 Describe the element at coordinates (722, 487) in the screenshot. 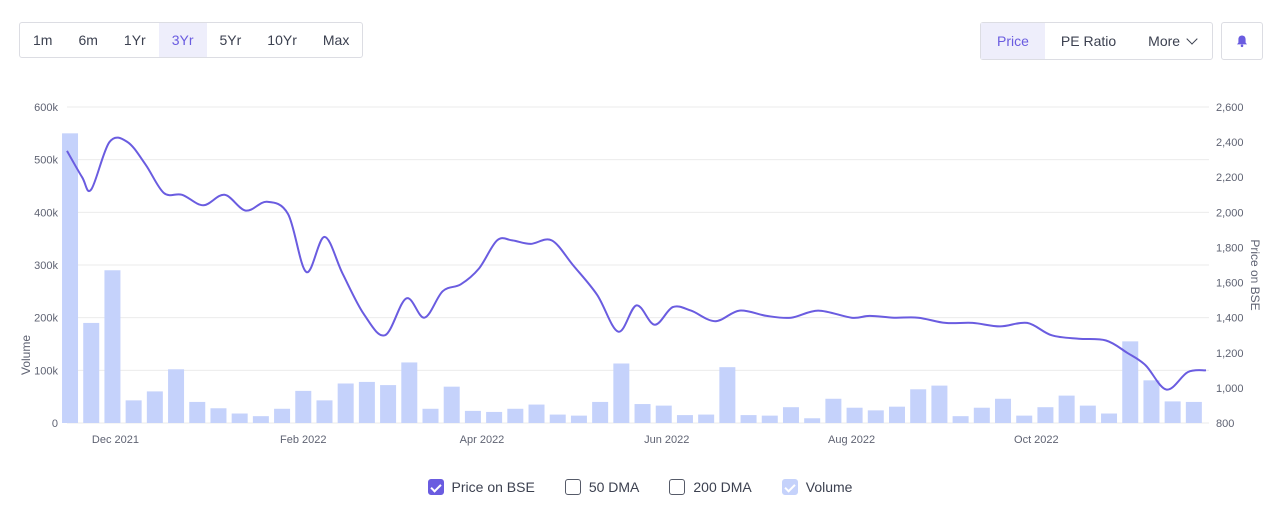

I see `legend-label: 200 DMA` at that location.